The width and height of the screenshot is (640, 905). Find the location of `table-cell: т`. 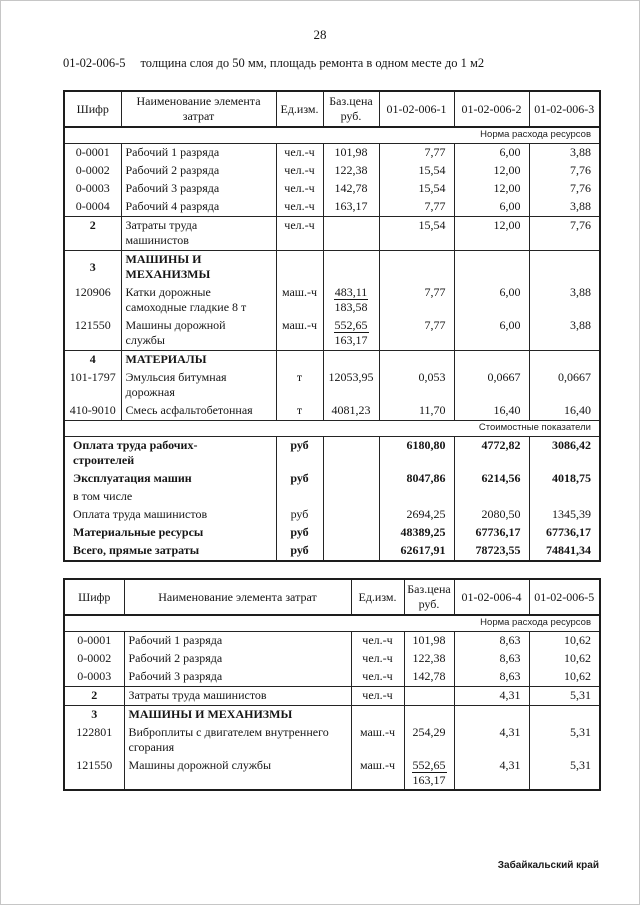

table-cell: т is located at coordinates (299, 411).